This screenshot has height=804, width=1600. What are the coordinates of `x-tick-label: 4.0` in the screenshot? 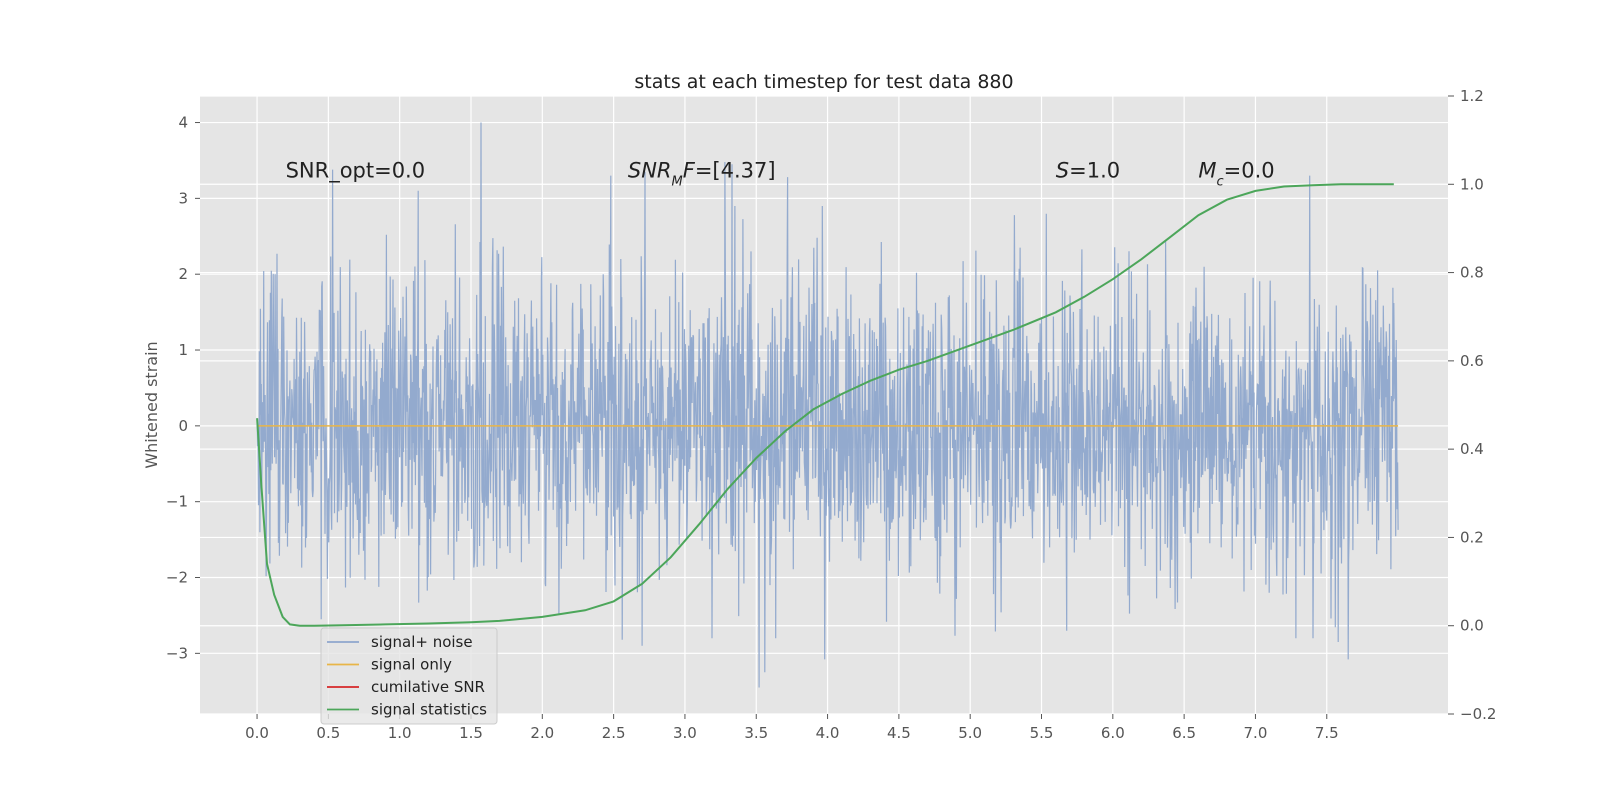 It's located at (828, 733).